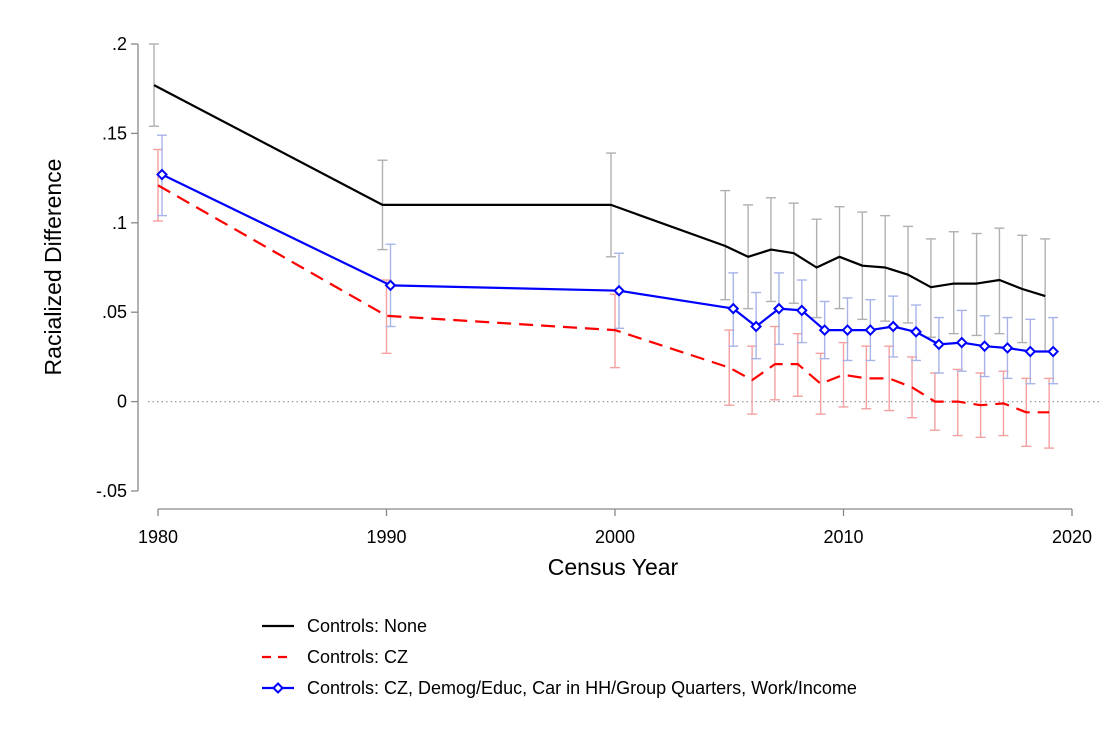  I want to click on x-tick-label: 2000, so click(615, 537).